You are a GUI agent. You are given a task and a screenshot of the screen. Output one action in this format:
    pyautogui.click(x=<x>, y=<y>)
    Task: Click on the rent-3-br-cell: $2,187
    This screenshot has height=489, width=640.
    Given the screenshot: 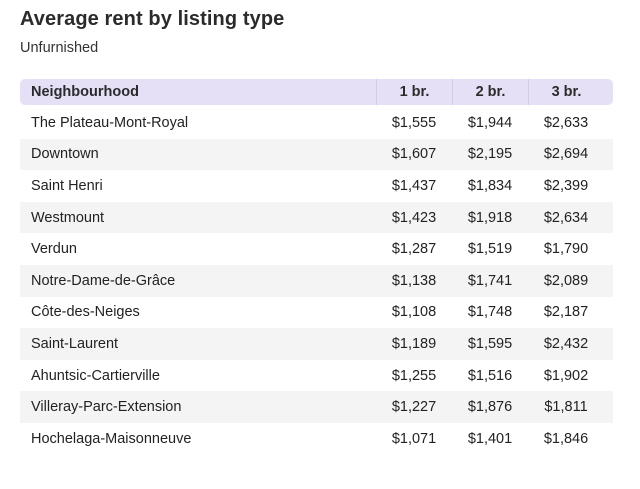 What is the action you would take?
    pyautogui.click(x=566, y=312)
    